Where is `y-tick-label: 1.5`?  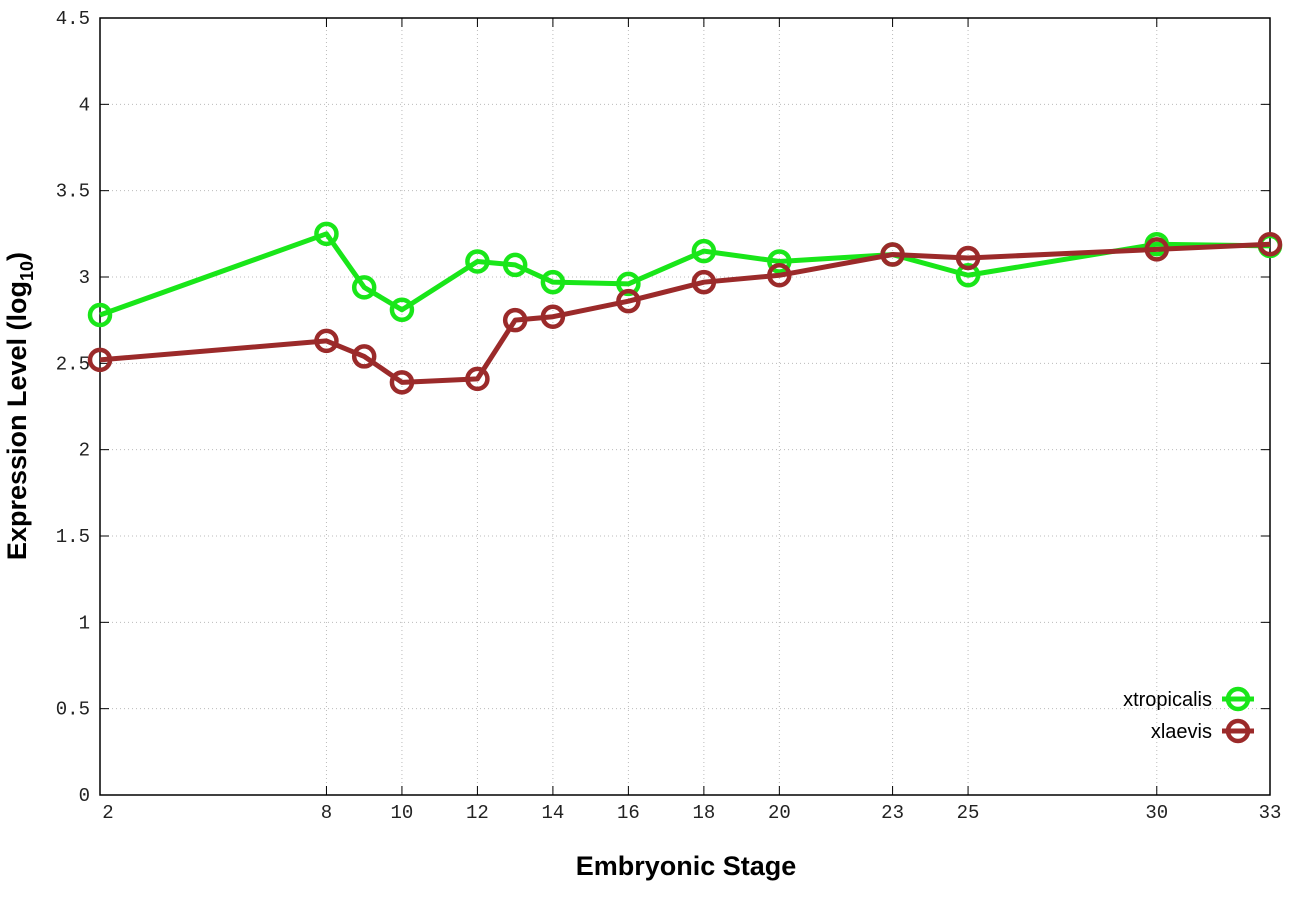
y-tick-label: 1.5 is located at coordinates (73, 537).